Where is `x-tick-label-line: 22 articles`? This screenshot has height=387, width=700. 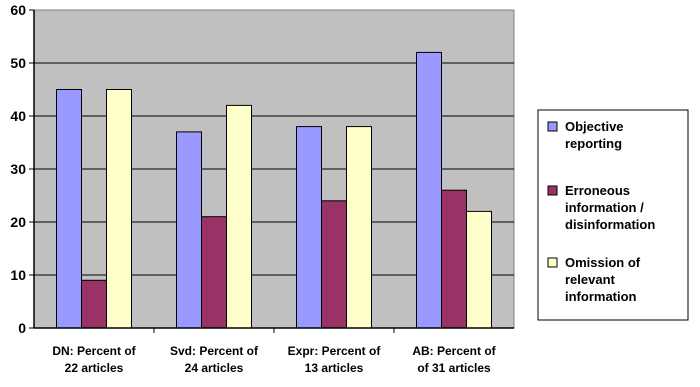
x-tick-label-line: 22 articles is located at coordinates (94, 368).